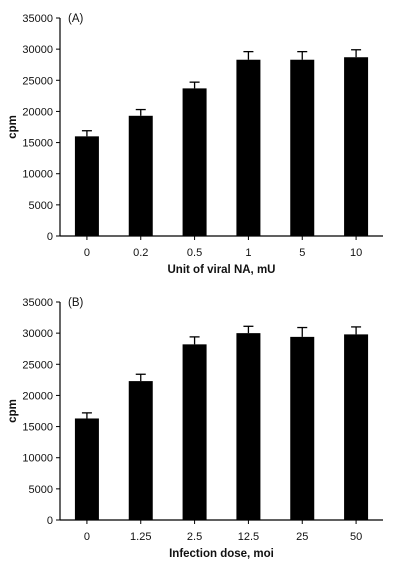 This screenshot has height=570, width=417. Describe the element at coordinates (248, 537) in the screenshot. I see `x-tick-label: 12.5` at that location.